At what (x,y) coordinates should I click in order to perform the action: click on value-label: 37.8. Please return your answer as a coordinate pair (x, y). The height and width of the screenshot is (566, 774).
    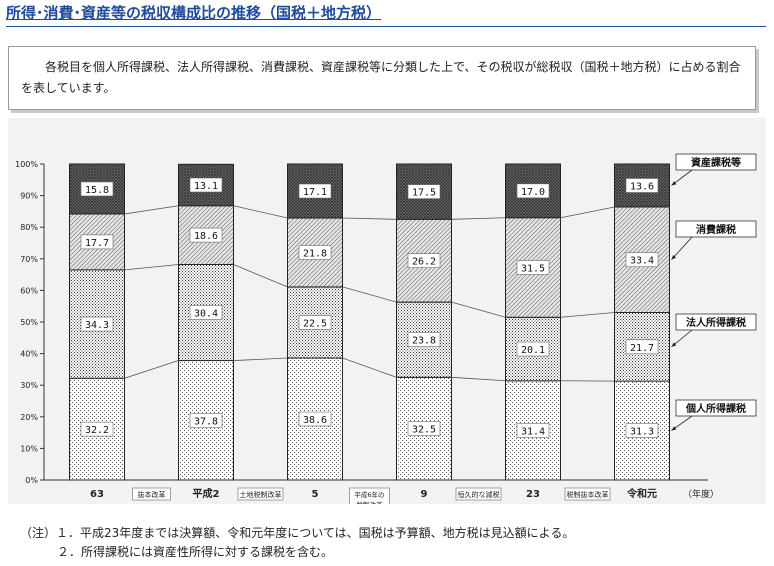
    Looking at the image, I should click on (206, 421).